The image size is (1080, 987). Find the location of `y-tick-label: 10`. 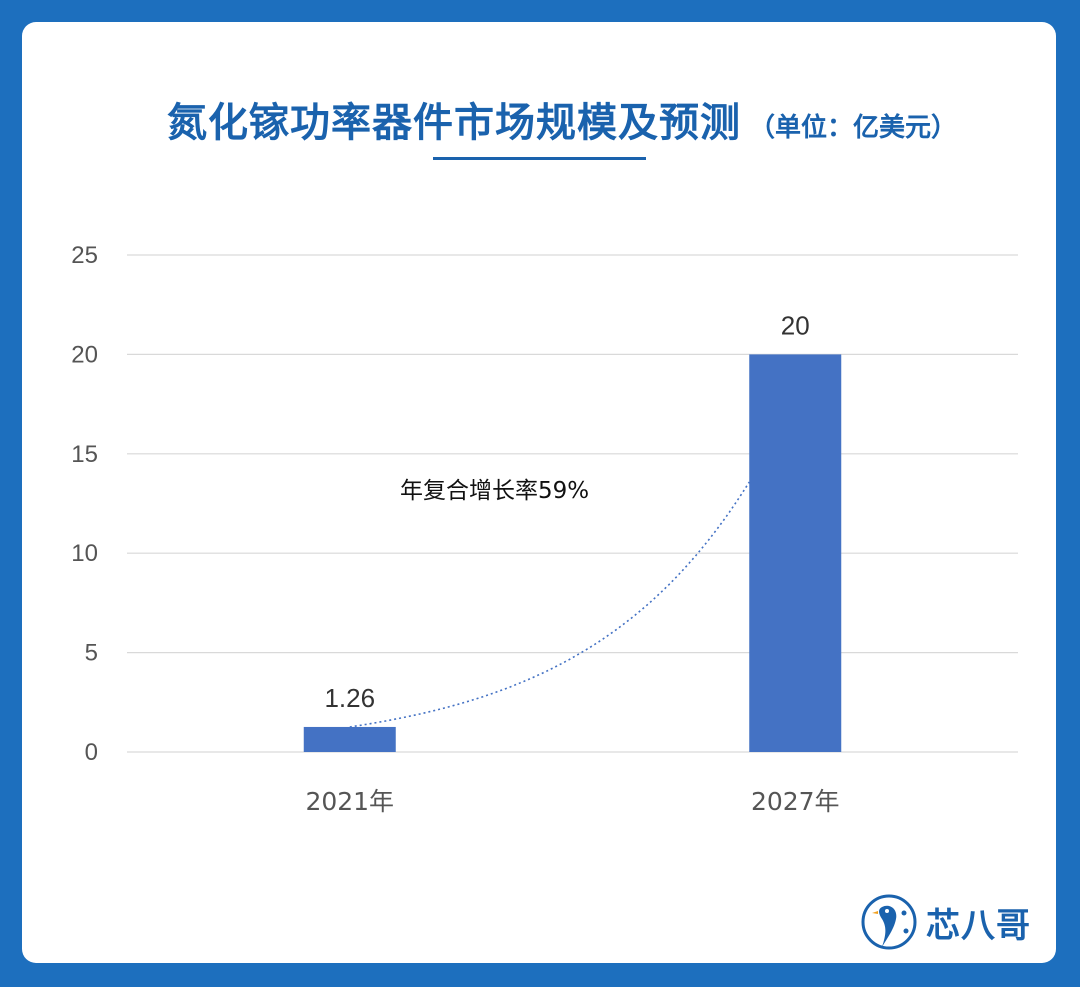

y-tick-label: 10 is located at coordinates (84, 553).